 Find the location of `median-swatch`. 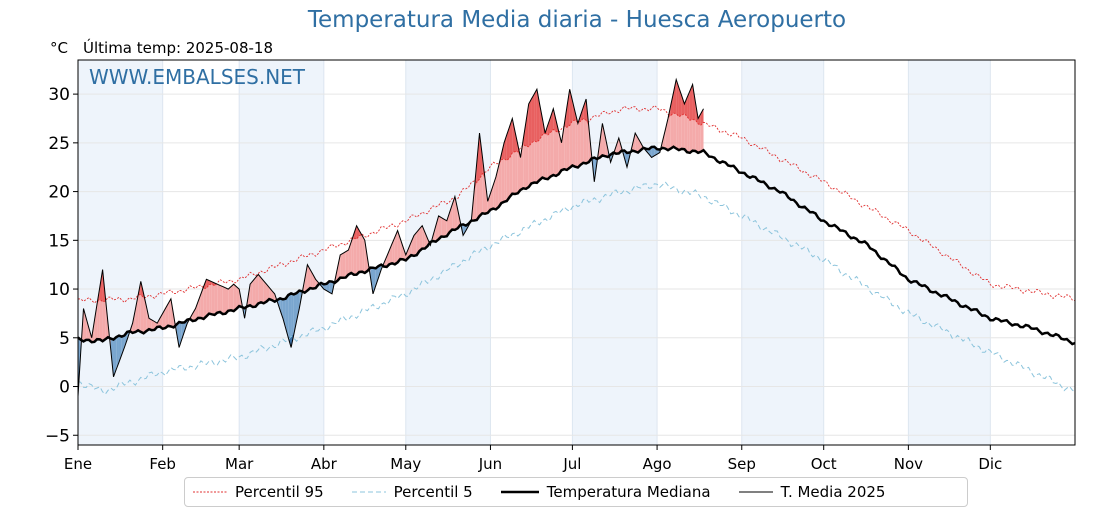

median-swatch is located at coordinates (519, 492).